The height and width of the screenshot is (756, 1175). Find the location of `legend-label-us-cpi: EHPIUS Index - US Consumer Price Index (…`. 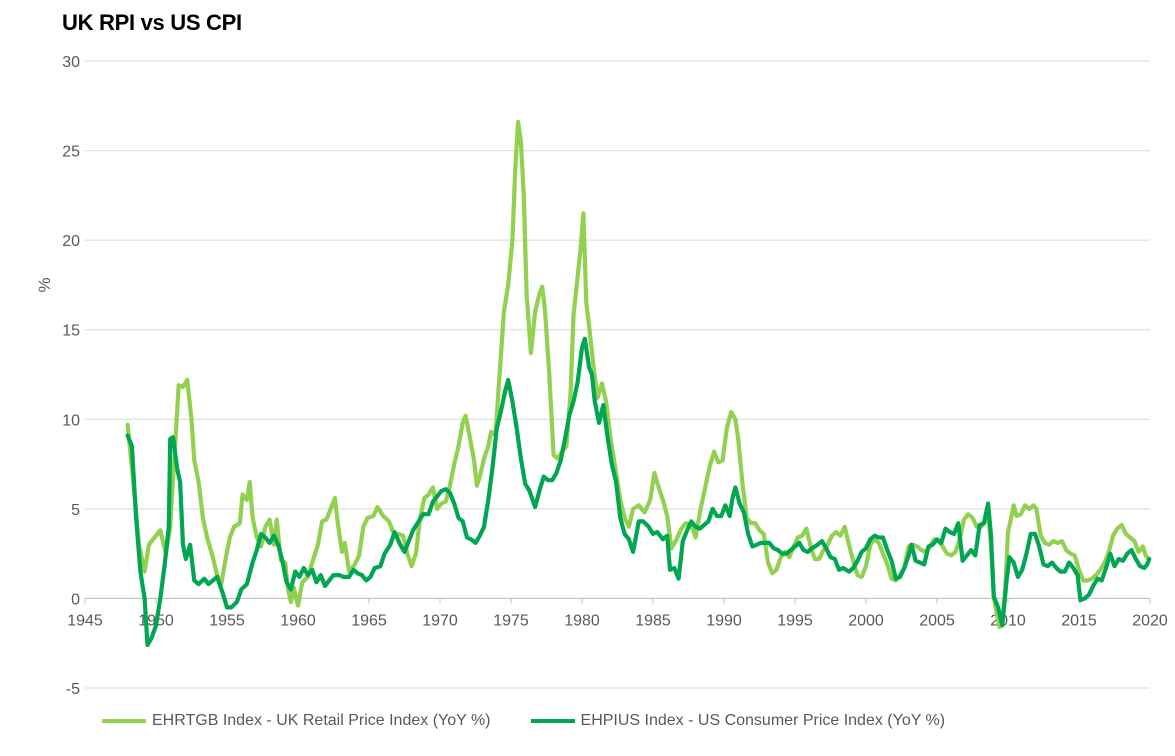

legend-label-us-cpi: EHPIUS Index - US Consumer Price Index (… is located at coordinates (763, 720).